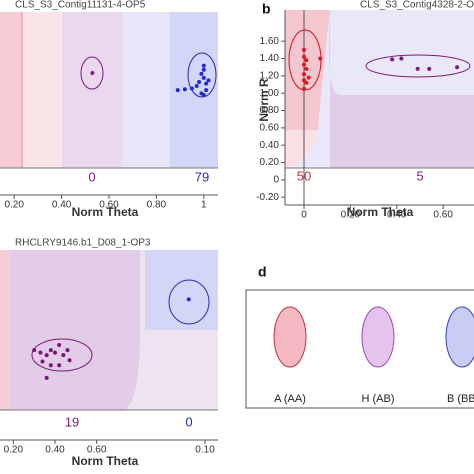 Image resolution: width=474 pixels, height=474 pixels. Describe the element at coordinates (270, 76) in the screenshot. I see `y-tick-label: 1.20` at that location.